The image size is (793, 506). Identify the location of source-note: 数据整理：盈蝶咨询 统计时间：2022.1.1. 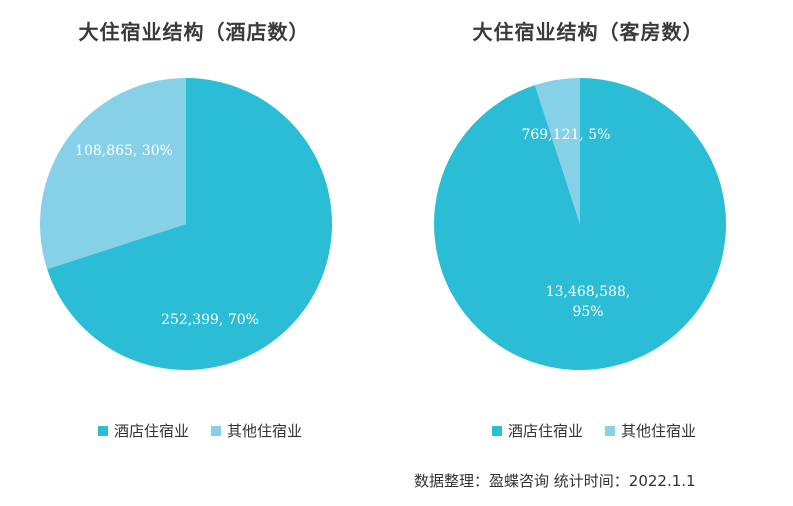
(555, 481).